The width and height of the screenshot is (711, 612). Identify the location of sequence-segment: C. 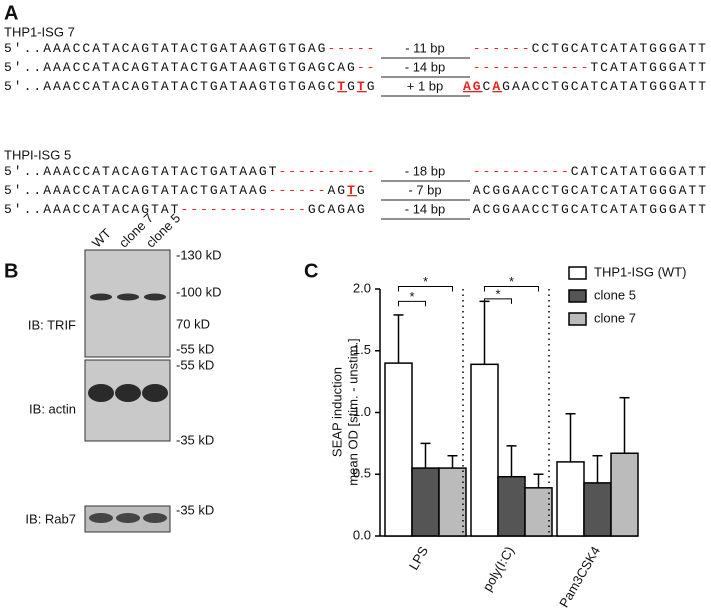
(488, 86).